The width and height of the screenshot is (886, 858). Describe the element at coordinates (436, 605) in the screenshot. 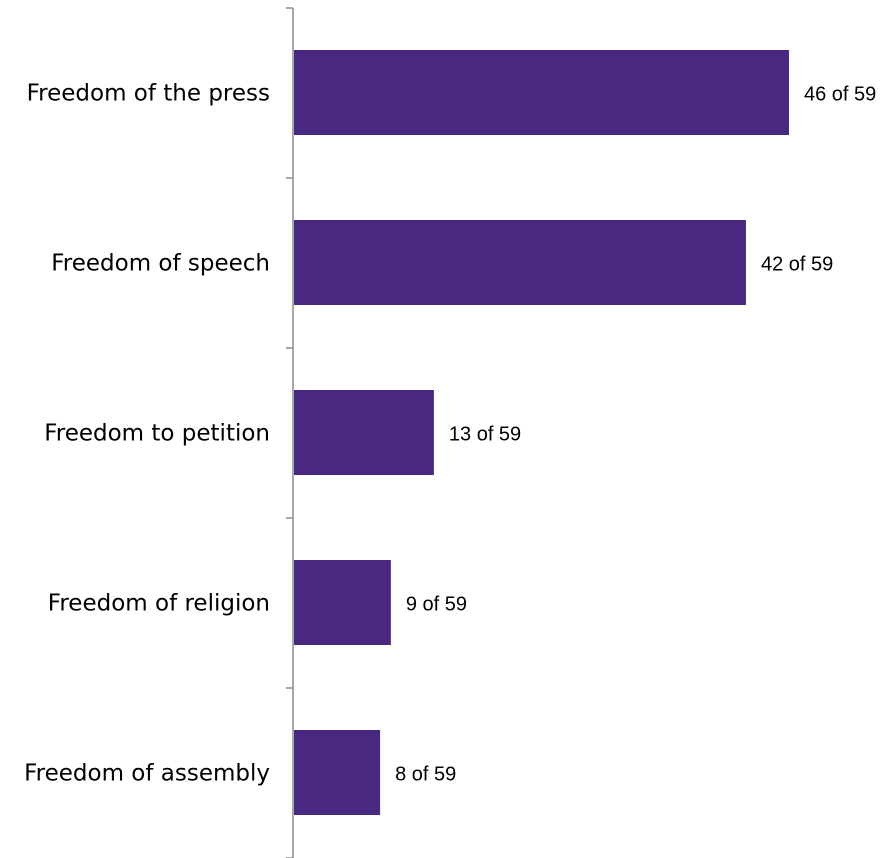

I see `value-label: 9 of 59` at that location.